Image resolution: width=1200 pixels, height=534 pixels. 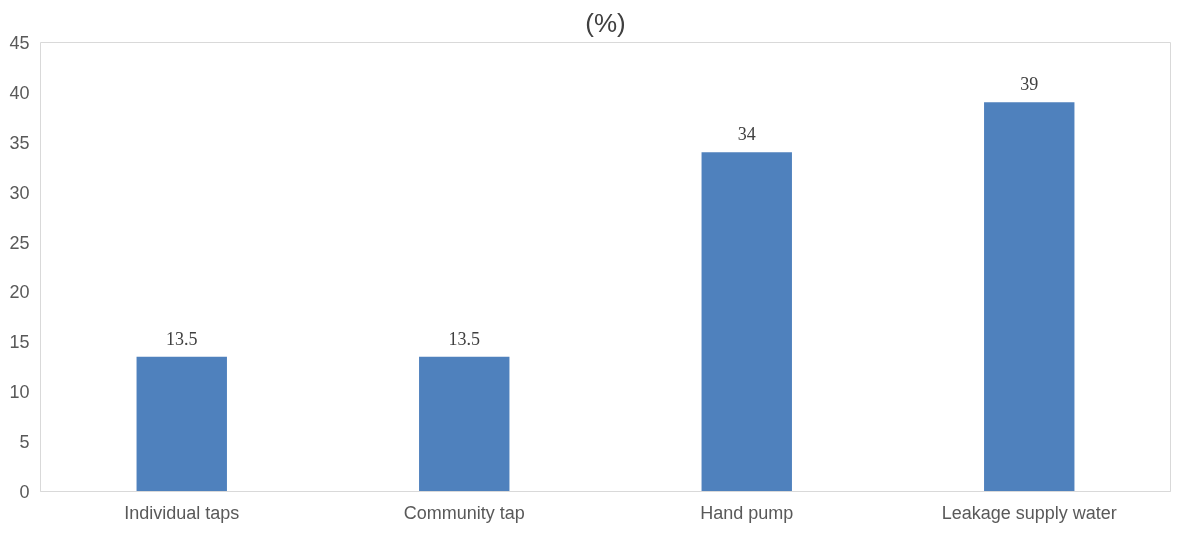 What do you see at coordinates (182, 512) in the screenshot?
I see `x-tick-label: Individual taps` at bounding box center [182, 512].